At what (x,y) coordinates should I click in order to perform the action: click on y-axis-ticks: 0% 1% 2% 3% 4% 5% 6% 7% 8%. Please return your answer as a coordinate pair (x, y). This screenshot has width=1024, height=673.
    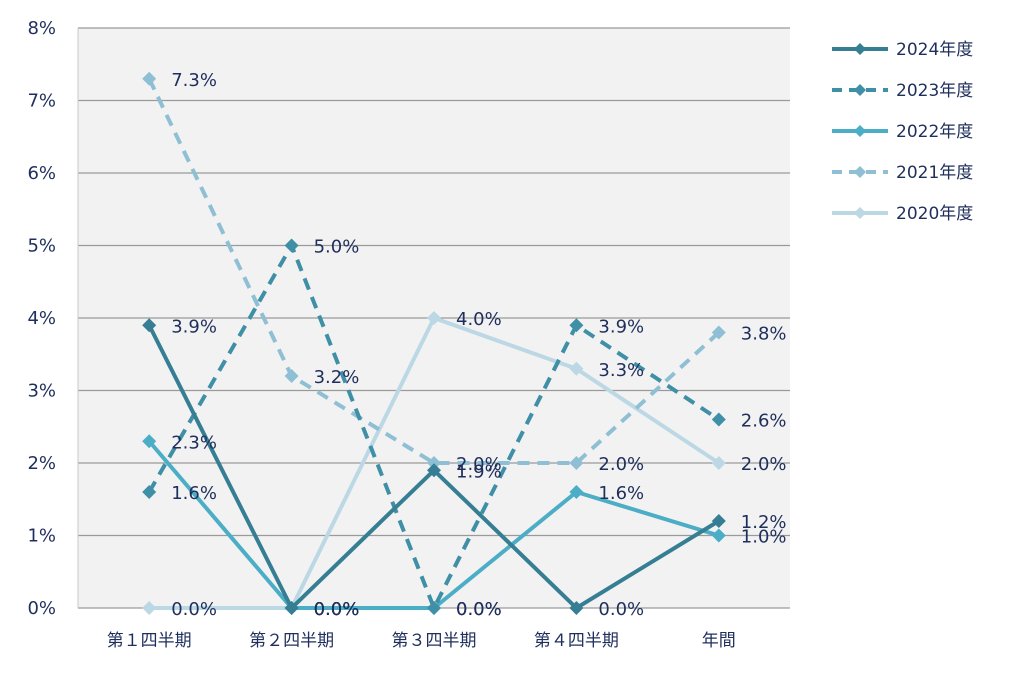
    Looking at the image, I should click on (41, 318).